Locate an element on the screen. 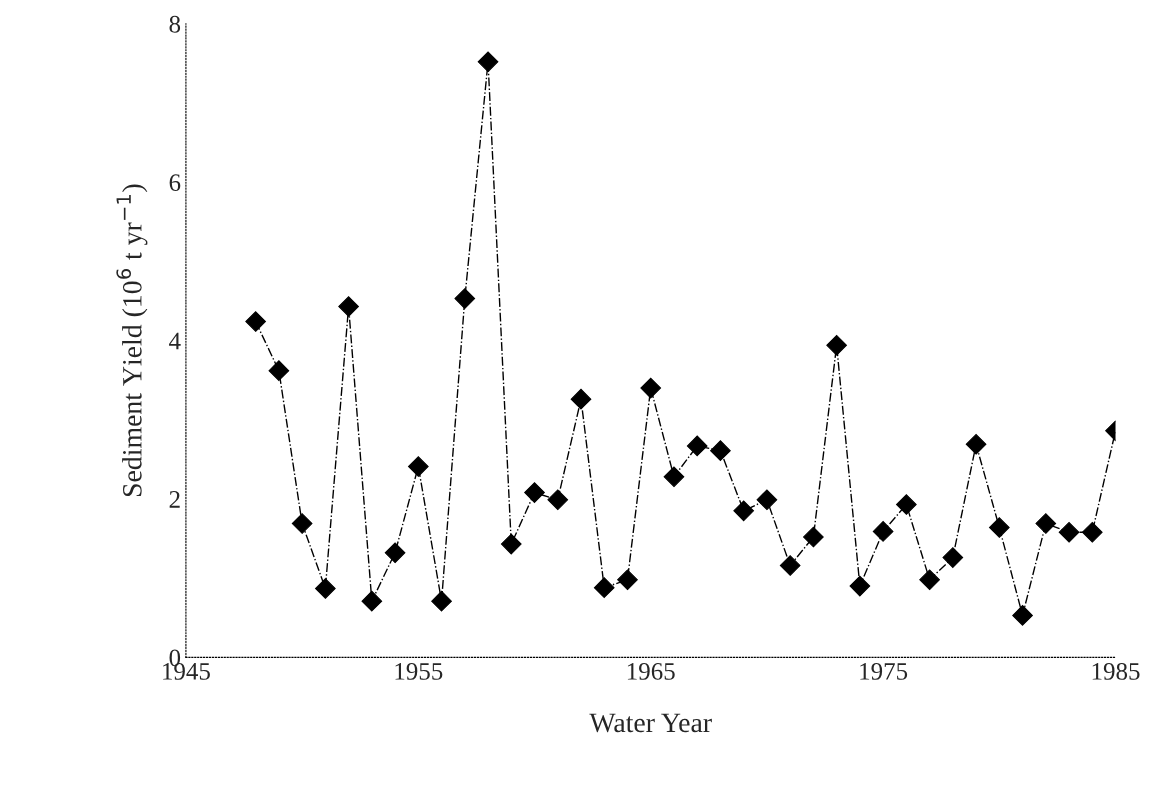  y-tick-label: 2 is located at coordinates (174, 499).